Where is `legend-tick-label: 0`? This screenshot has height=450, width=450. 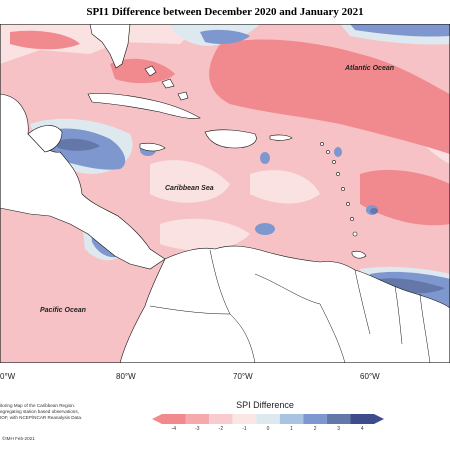 legend-tick-label: 0 is located at coordinates (268, 429).